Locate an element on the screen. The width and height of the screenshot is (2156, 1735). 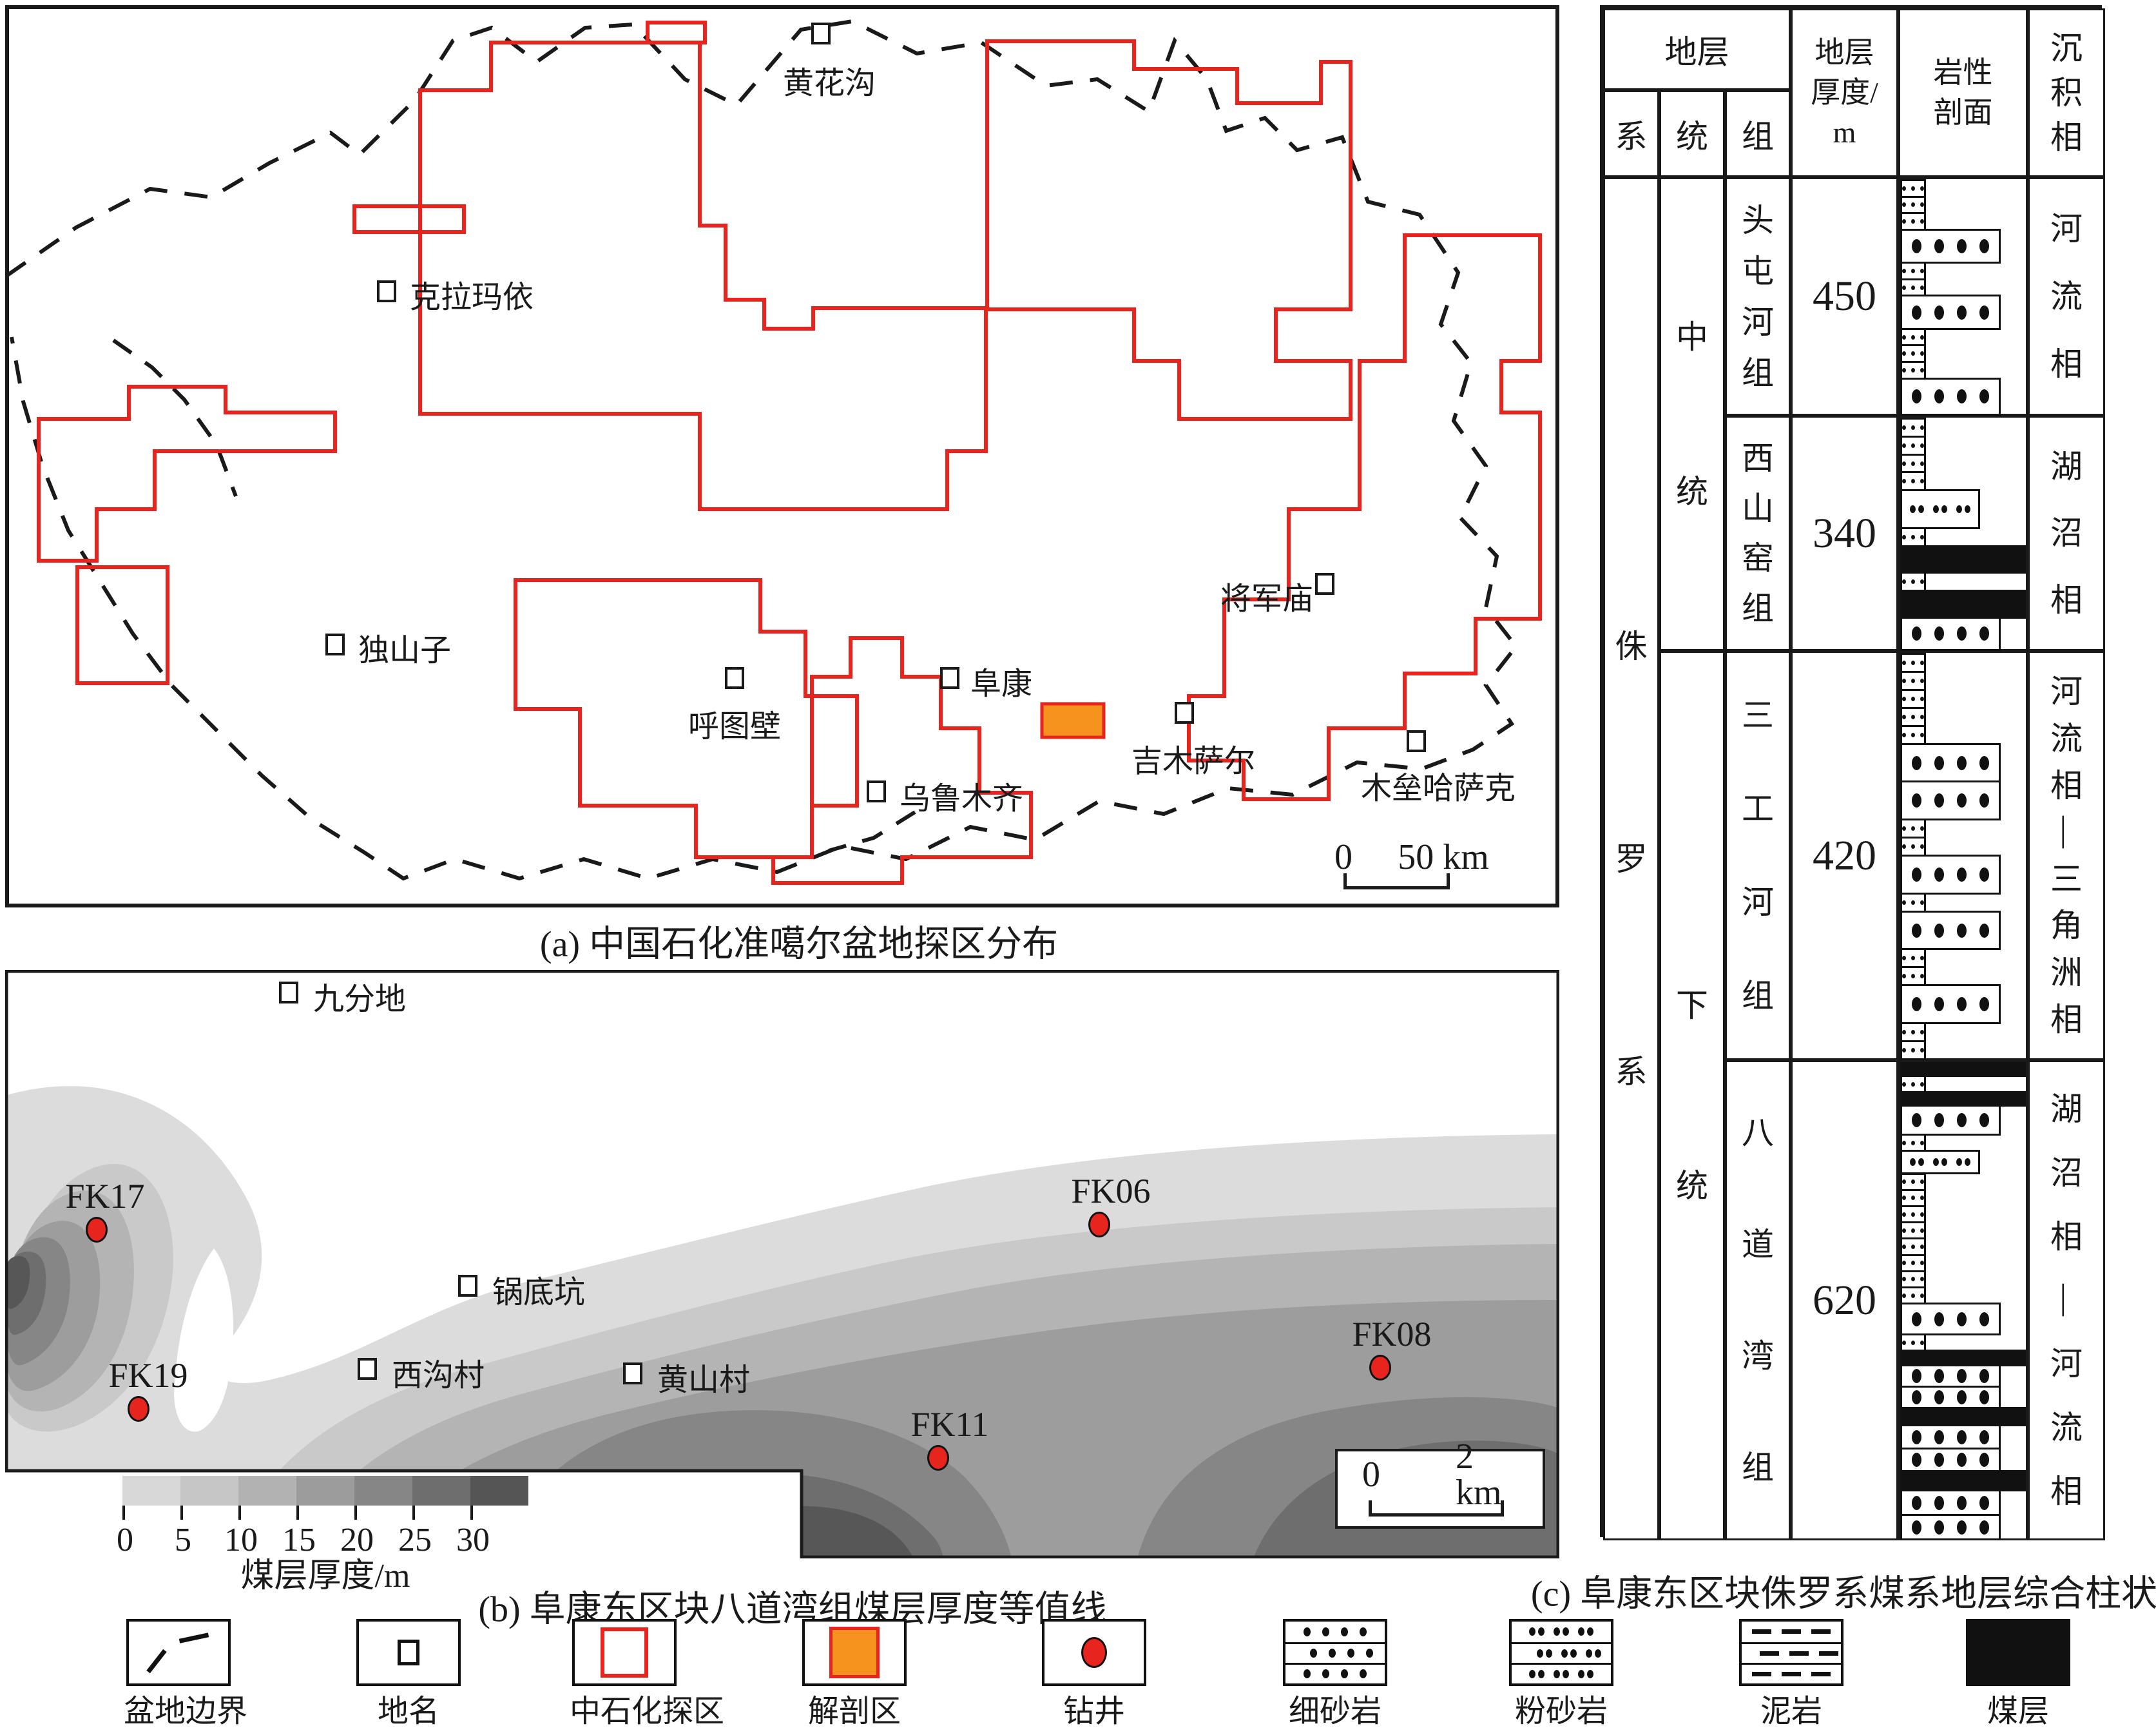
scale-distance: 2 km is located at coordinates (1479, 1475).